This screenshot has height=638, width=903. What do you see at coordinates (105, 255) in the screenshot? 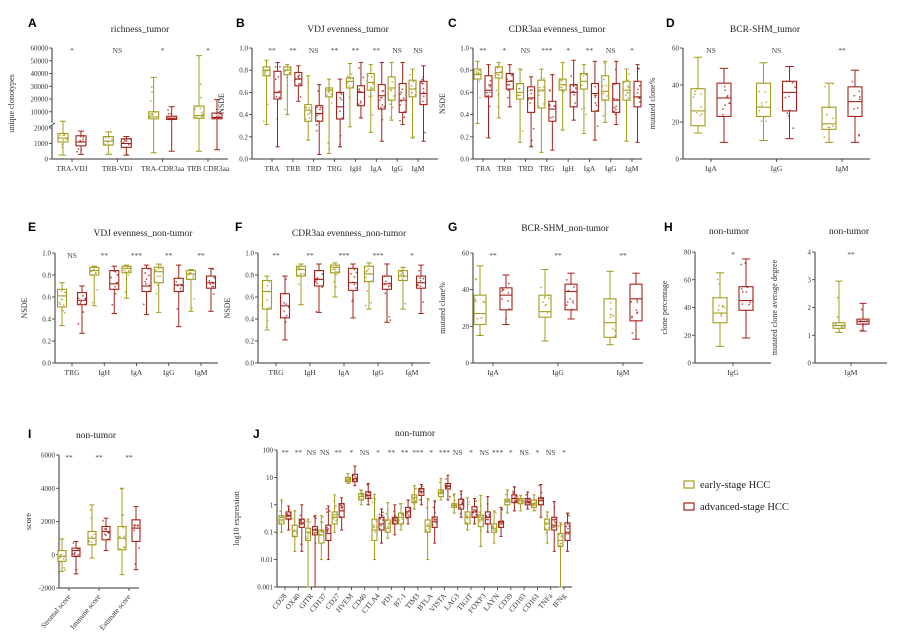
I see `significance-label: **` at bounding box center [105, 255].